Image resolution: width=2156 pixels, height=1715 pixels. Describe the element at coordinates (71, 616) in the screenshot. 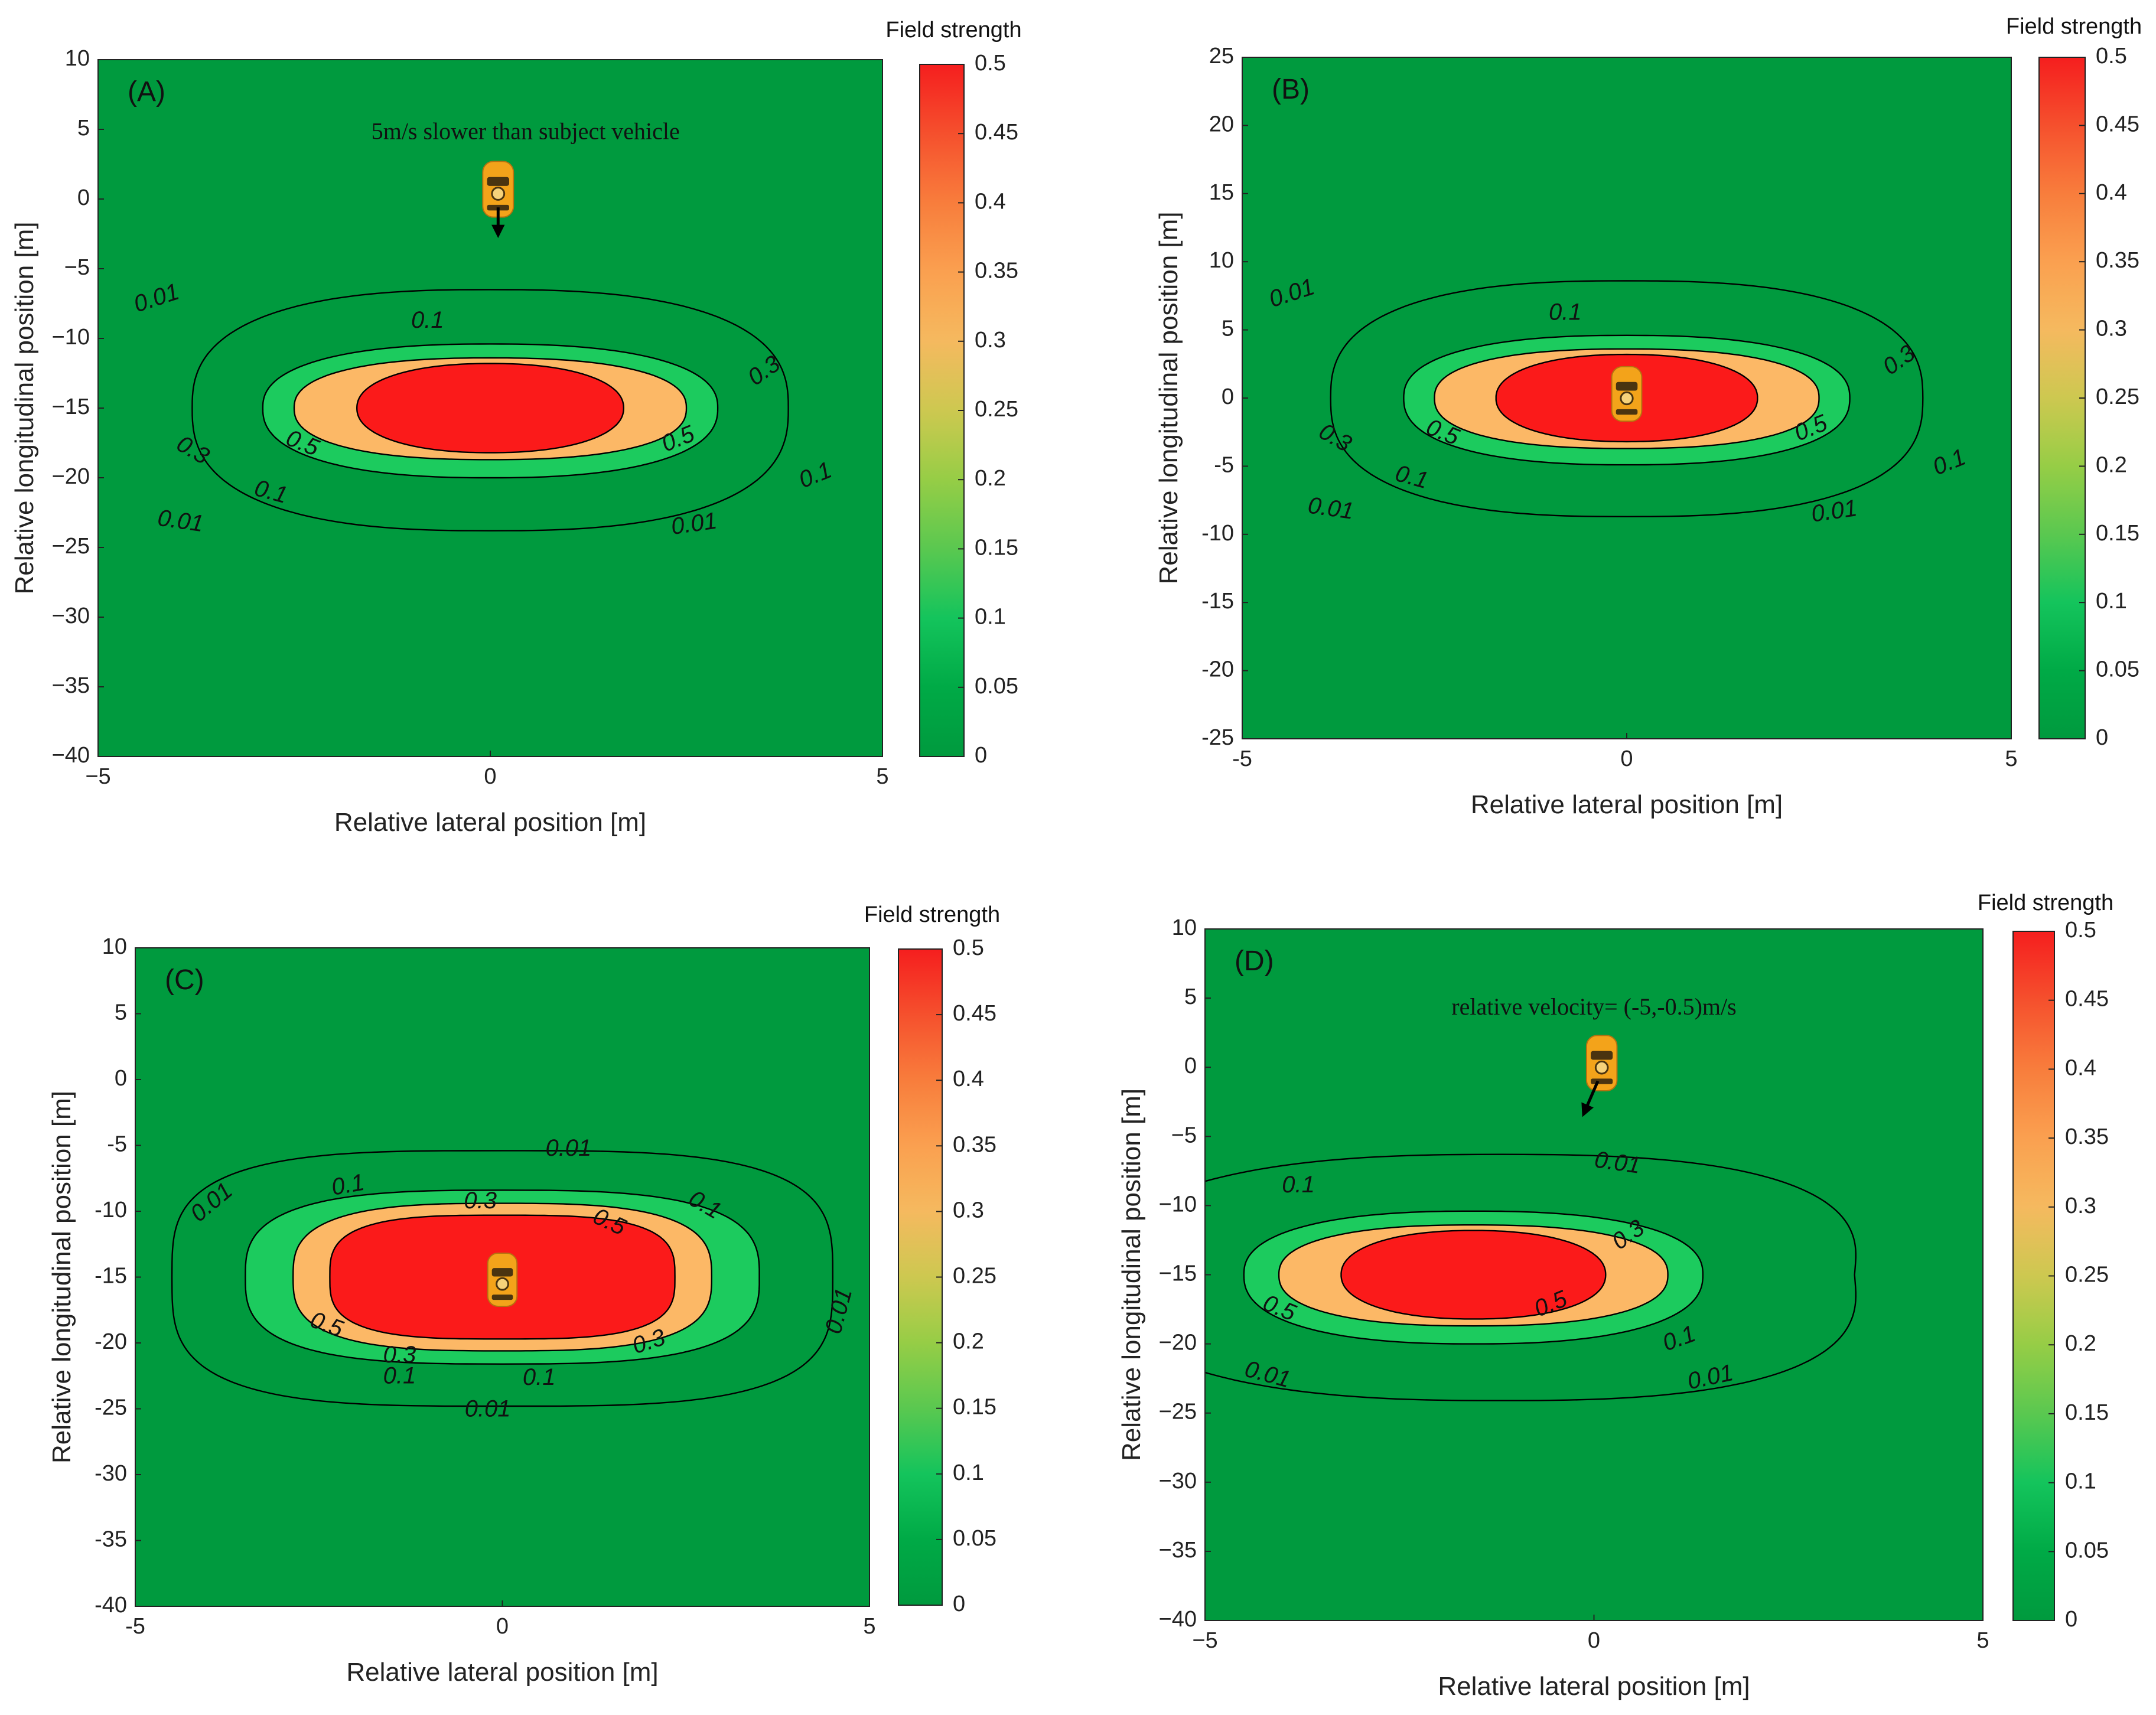

I see `y-tick-label: −30` at that location.